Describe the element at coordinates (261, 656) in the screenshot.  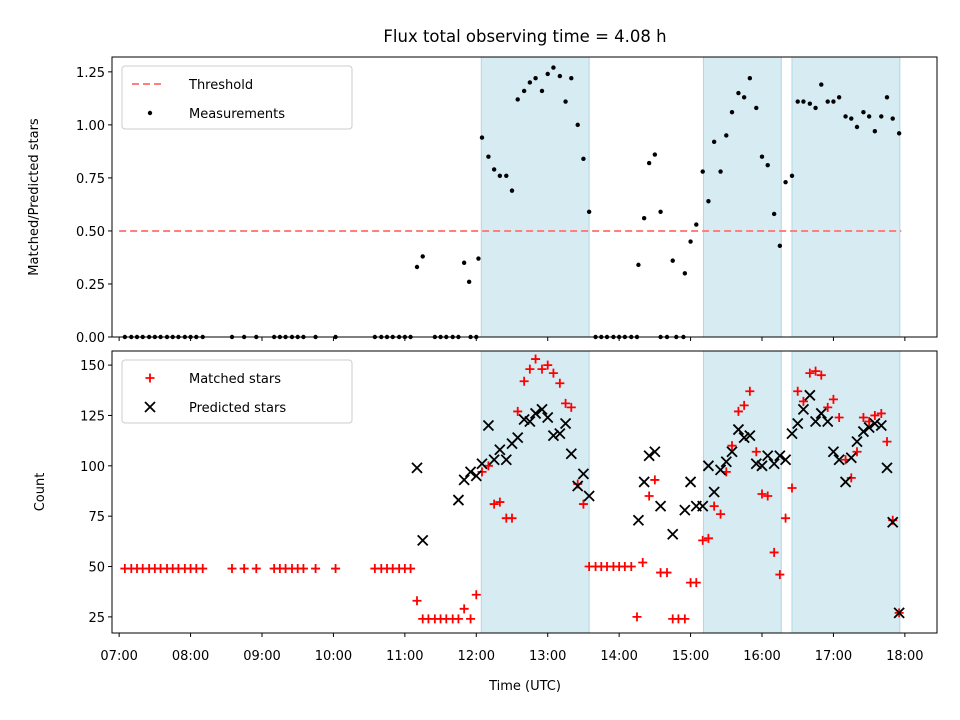
I see `x-tick-label: 09:00` at that location.